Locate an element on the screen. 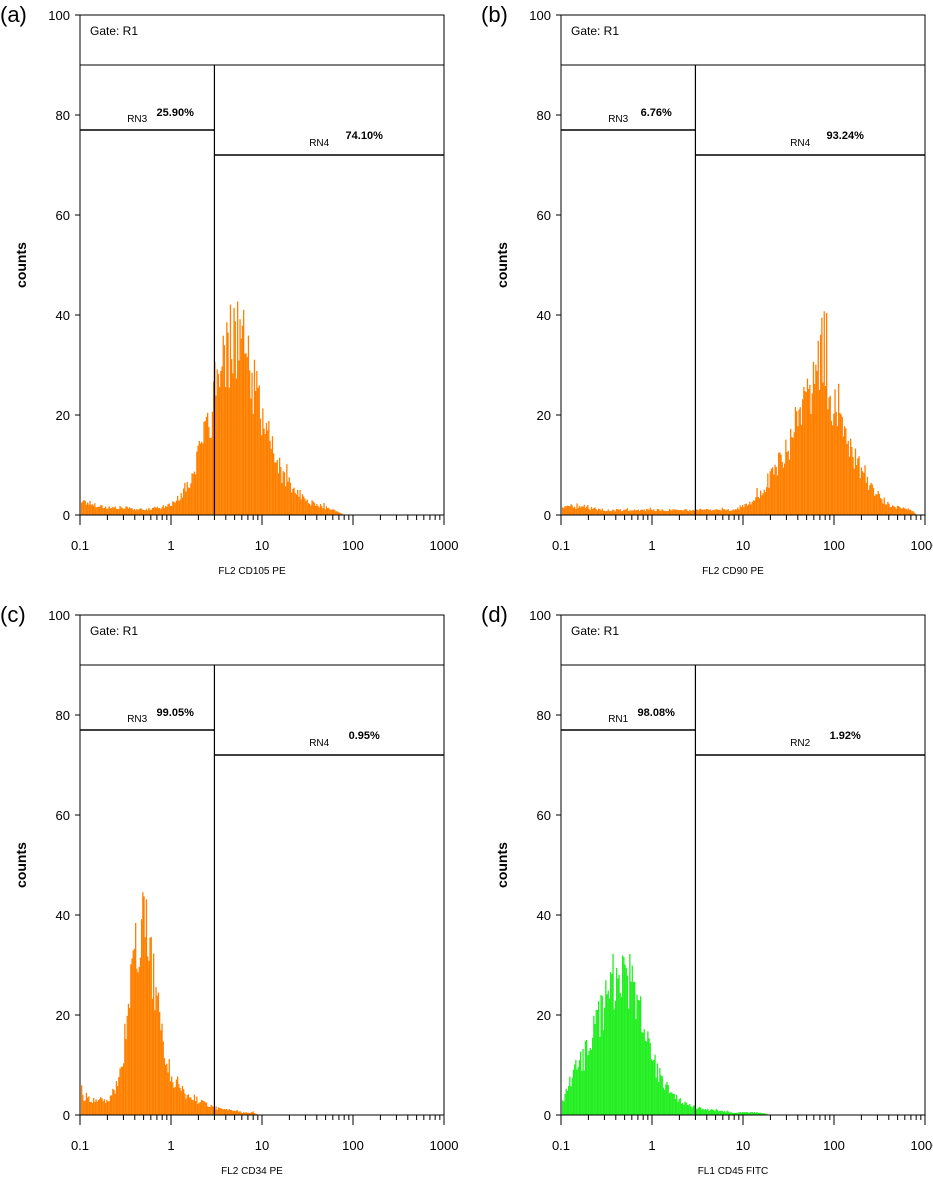  x-tick-label: 1000 is located at coordinates (922, 1145).